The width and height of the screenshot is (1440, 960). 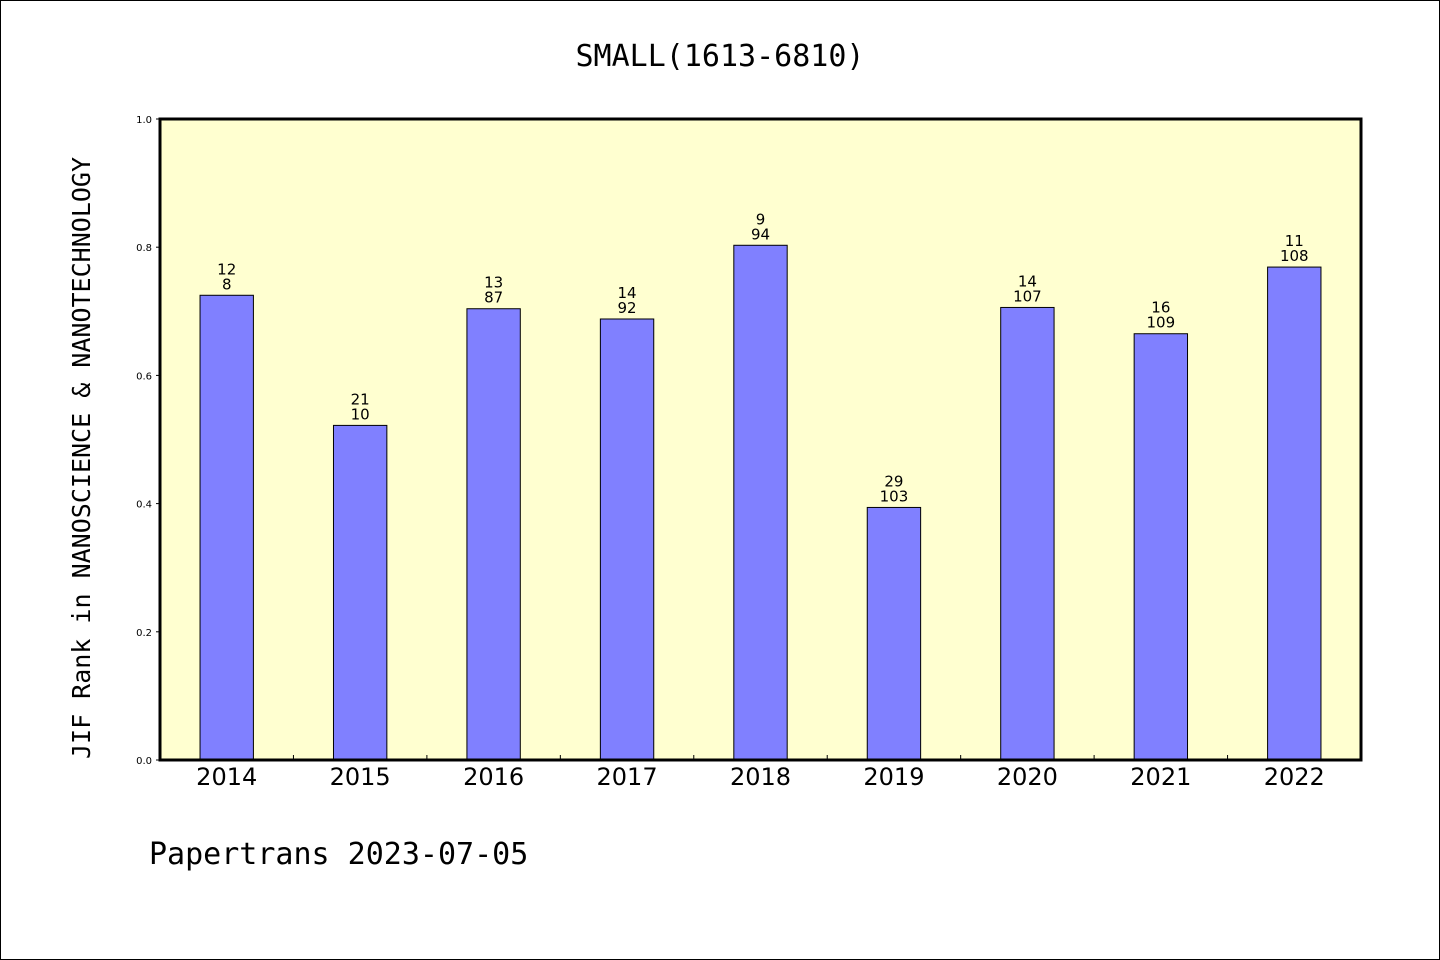 What do you see at coordinates (493, 283) in the screenshot?
I see `data-label-rank: 13` at bounding box center [493, 283].